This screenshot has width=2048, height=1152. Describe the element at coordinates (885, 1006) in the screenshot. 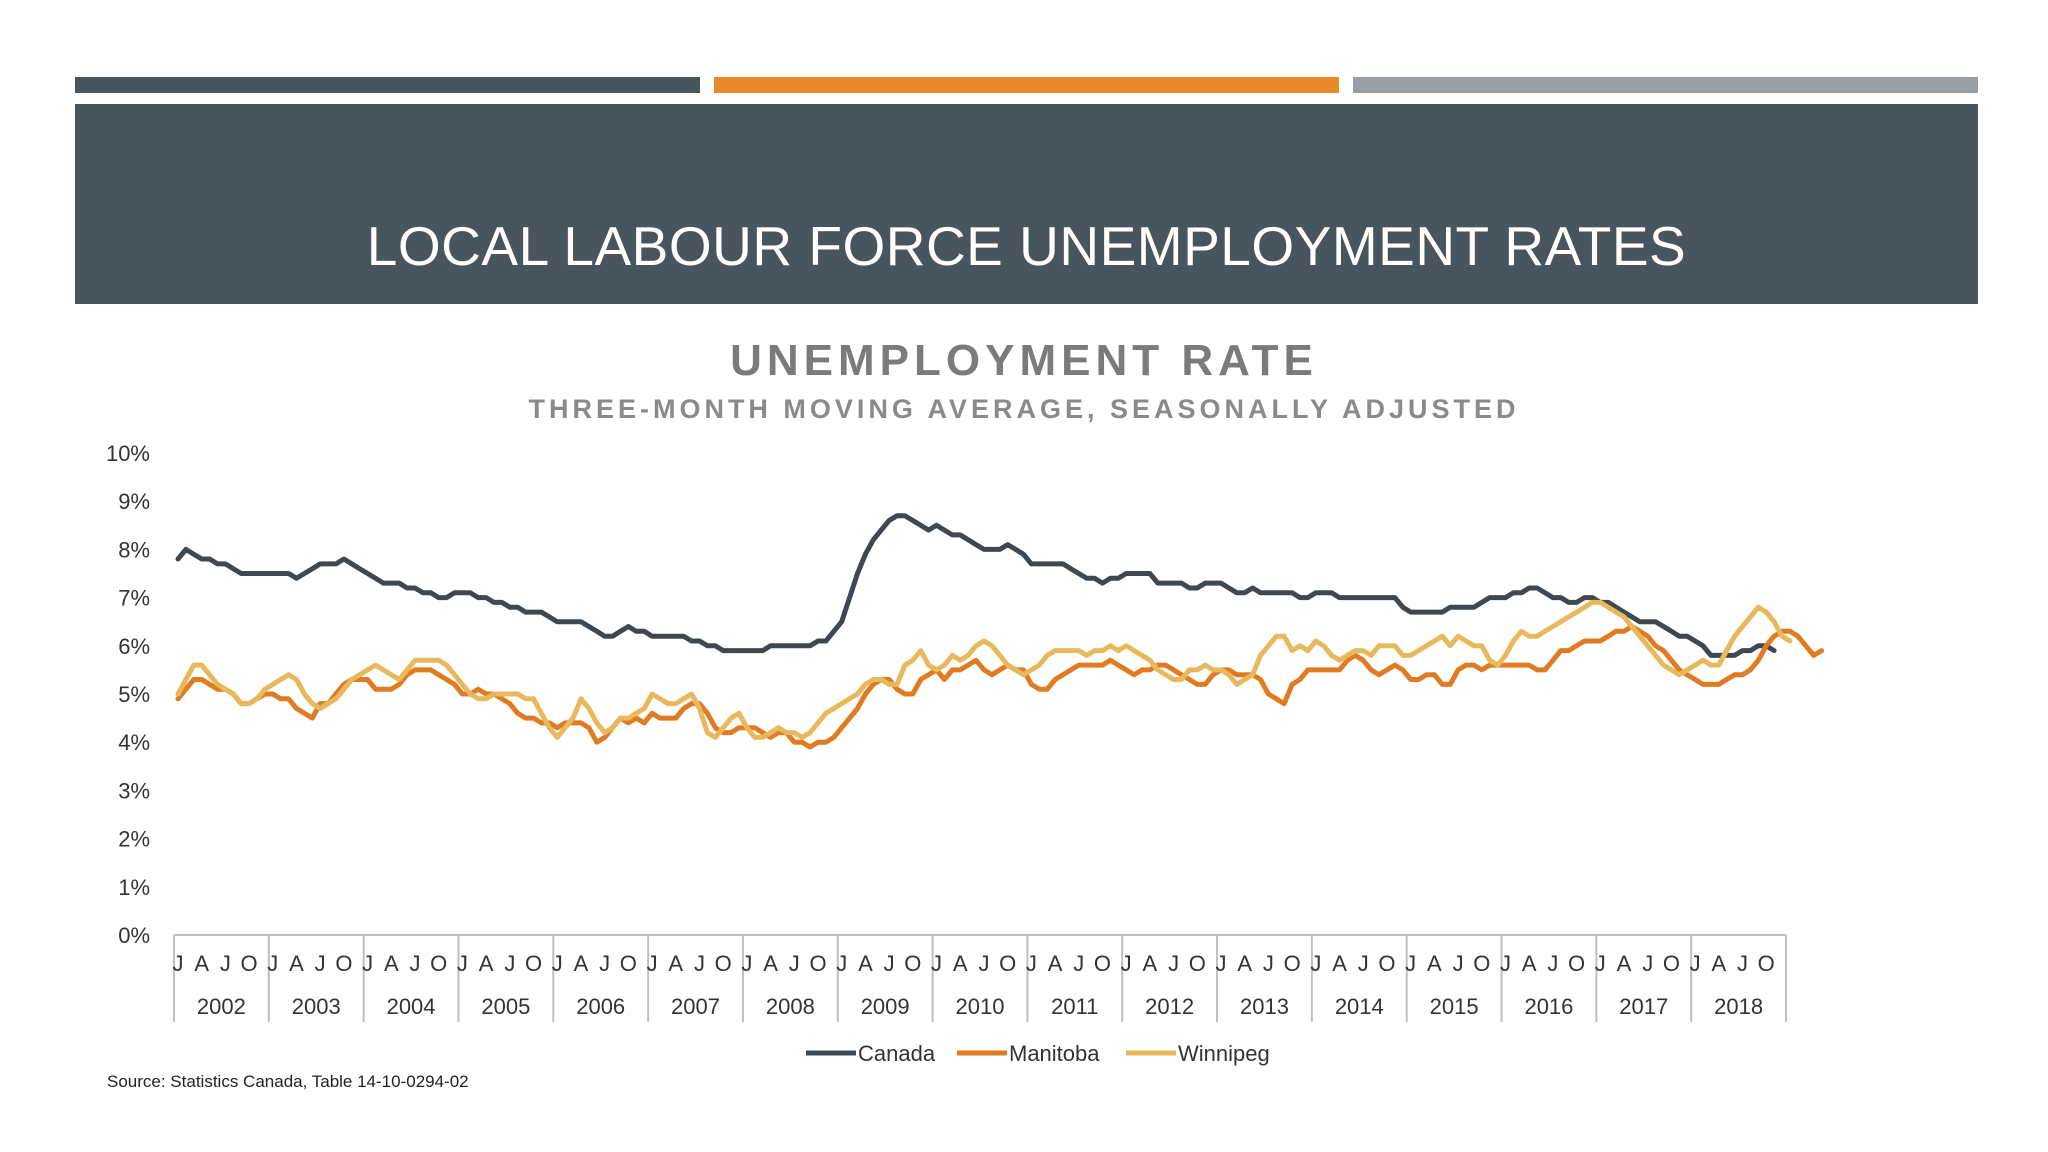

I see `year-label: 2009` at that location.